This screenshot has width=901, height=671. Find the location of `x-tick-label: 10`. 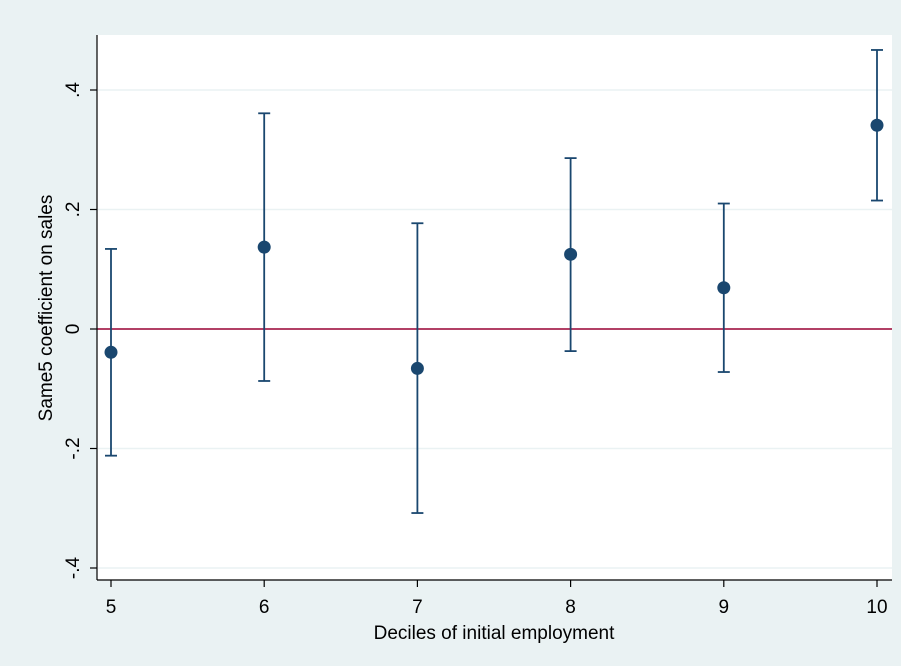

x-tick-label: 10 is located at coordinates (876, 607).